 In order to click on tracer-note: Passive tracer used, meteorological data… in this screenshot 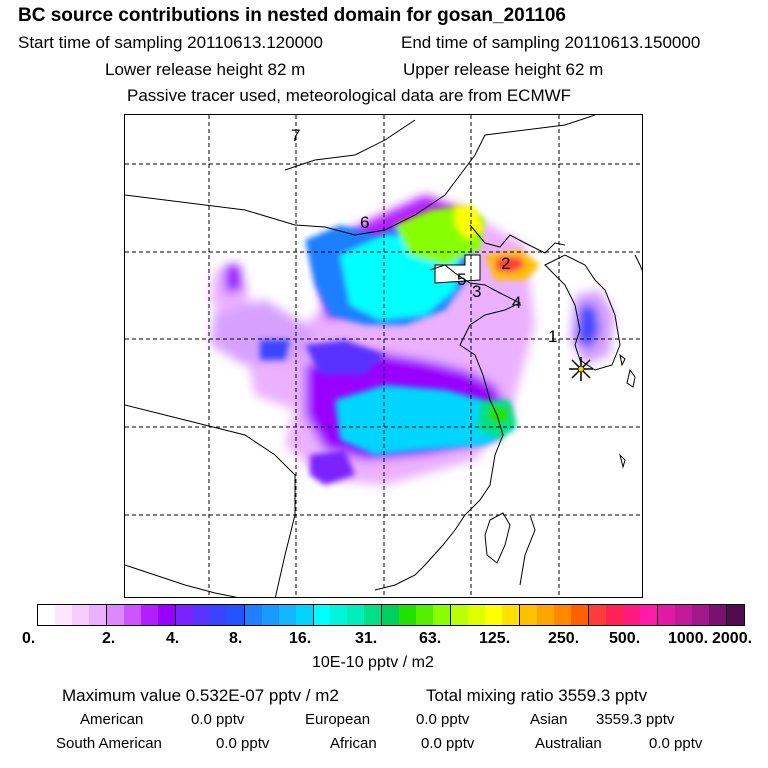, I will do `click(349, 95)`.